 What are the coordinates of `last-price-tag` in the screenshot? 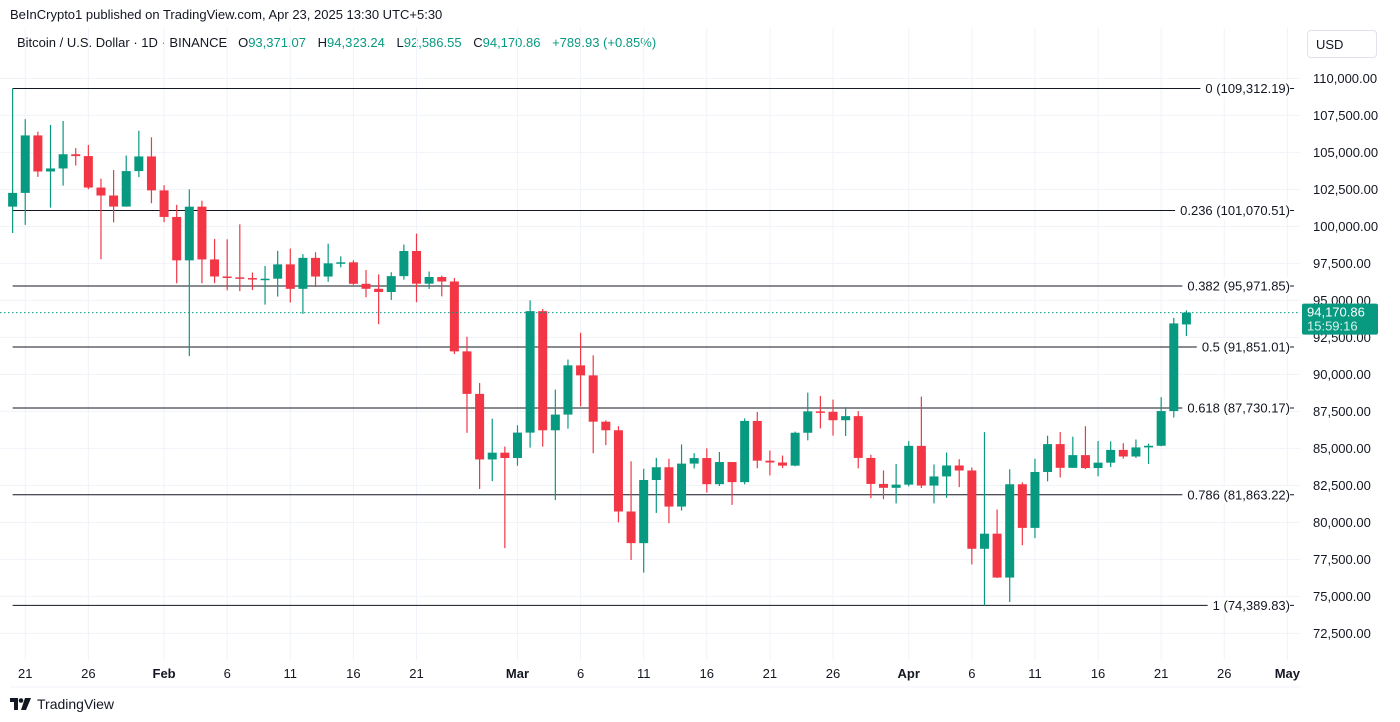 It's located at (1340, 319).